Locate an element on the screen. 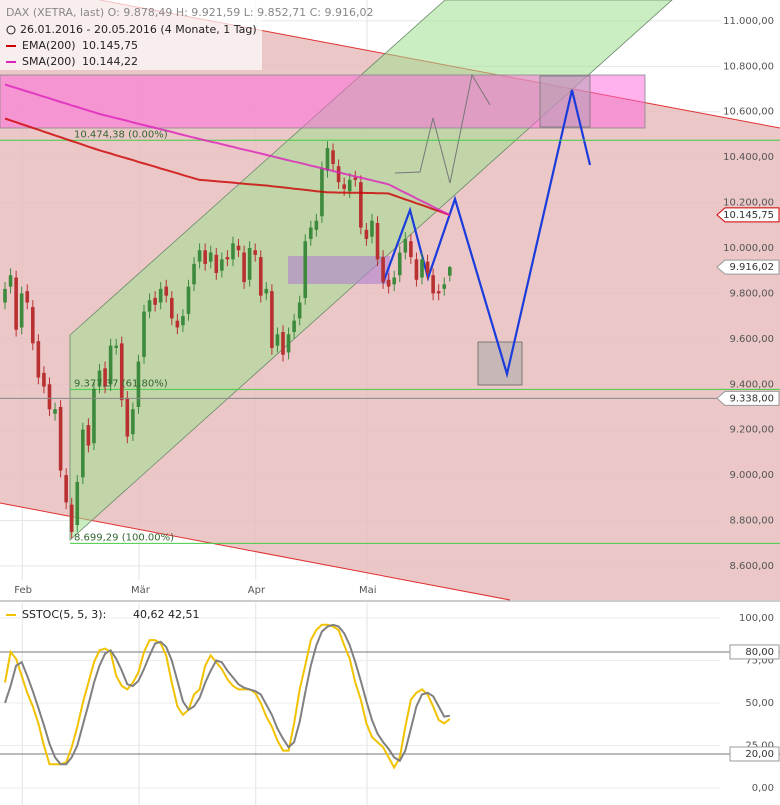 The height and width of the screenshot is (805, 780). y-tick-label: 10.000,00 is located at coordinates (748, 248).